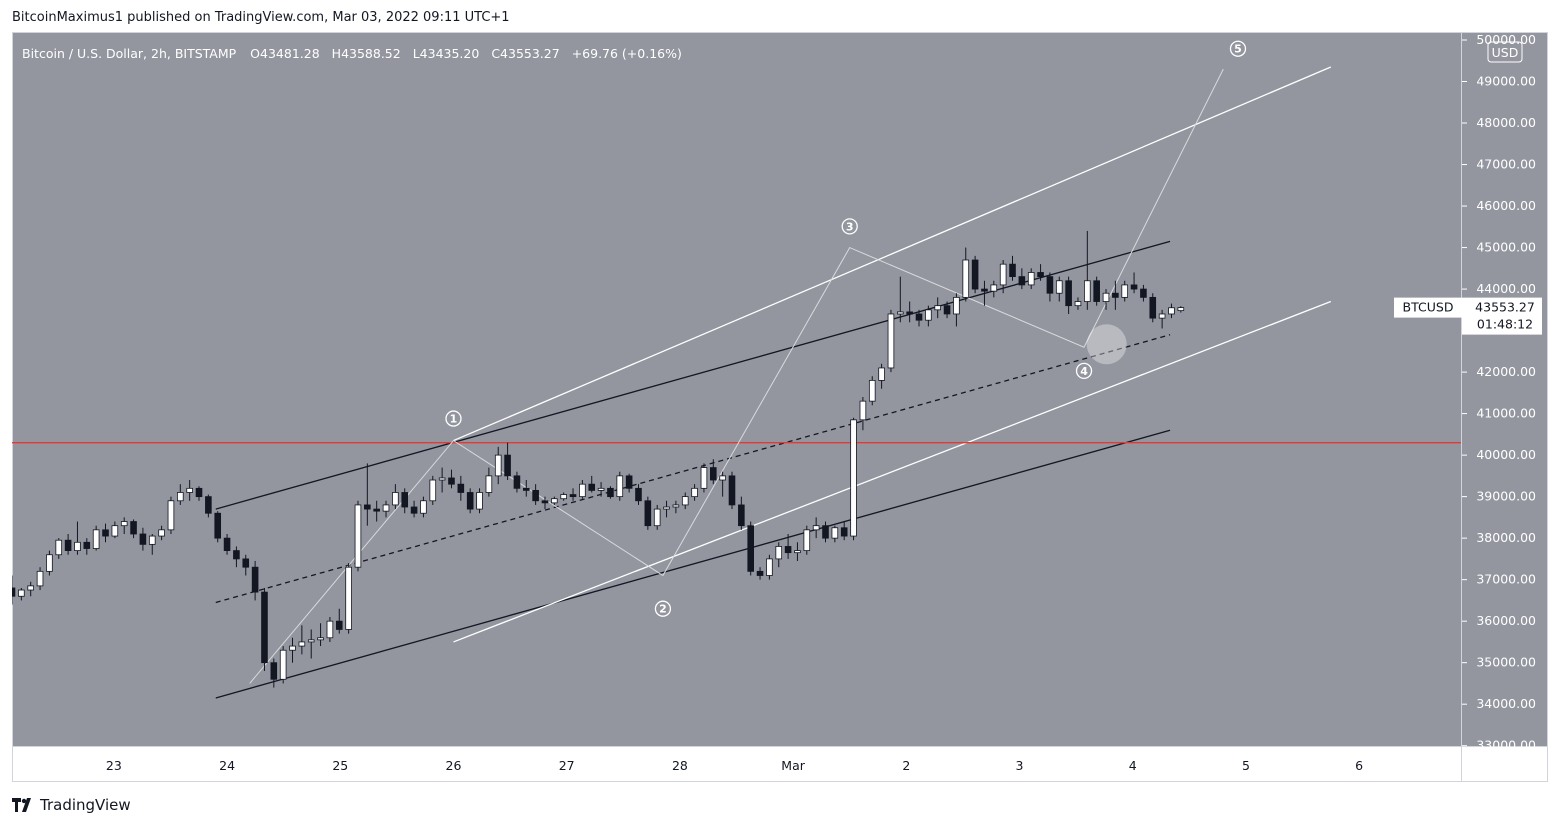 This screenshot has height=826, width=1561. I want to click on price-tick-label: 40000.00, so click(1506, 454).